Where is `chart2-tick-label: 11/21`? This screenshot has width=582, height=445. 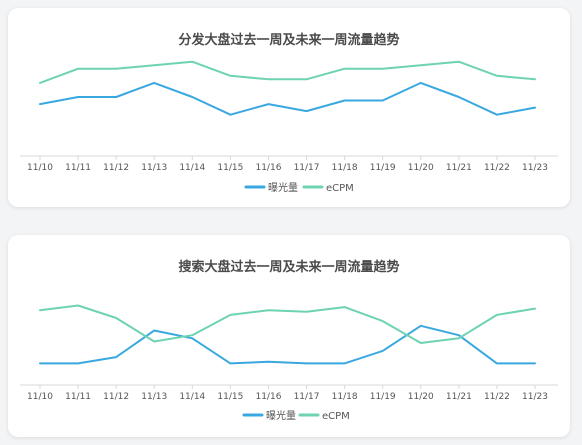
chart2-tick-label: 11/21 is located at coordinates (459, 397).